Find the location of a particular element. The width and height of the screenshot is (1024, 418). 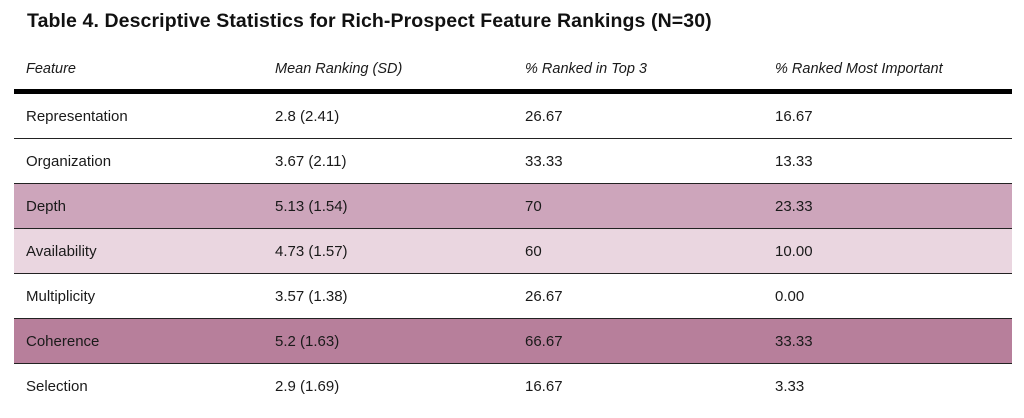

cell-mean-ranking: 4.73 (1.57) is located at coordinates (388, 251).